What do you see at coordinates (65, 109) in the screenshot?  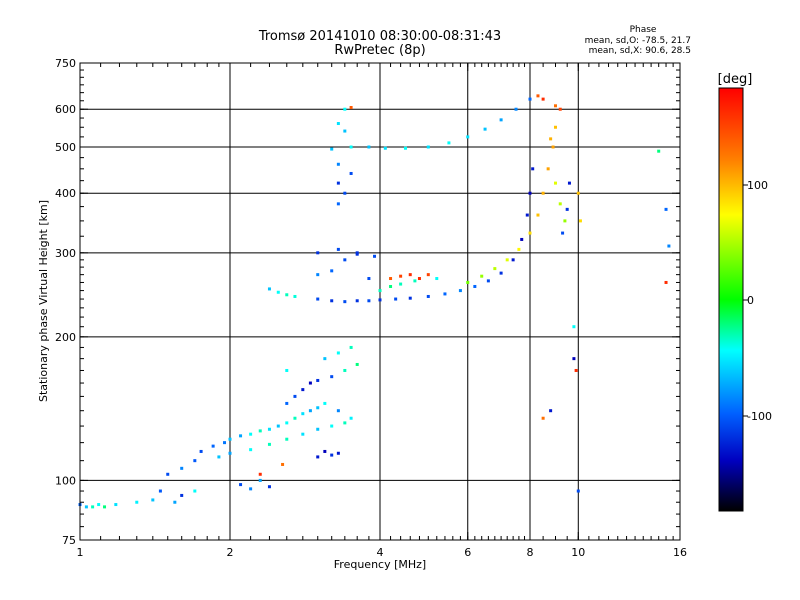 I see `y-tick-label: 600` at bounding box center [65, 109].